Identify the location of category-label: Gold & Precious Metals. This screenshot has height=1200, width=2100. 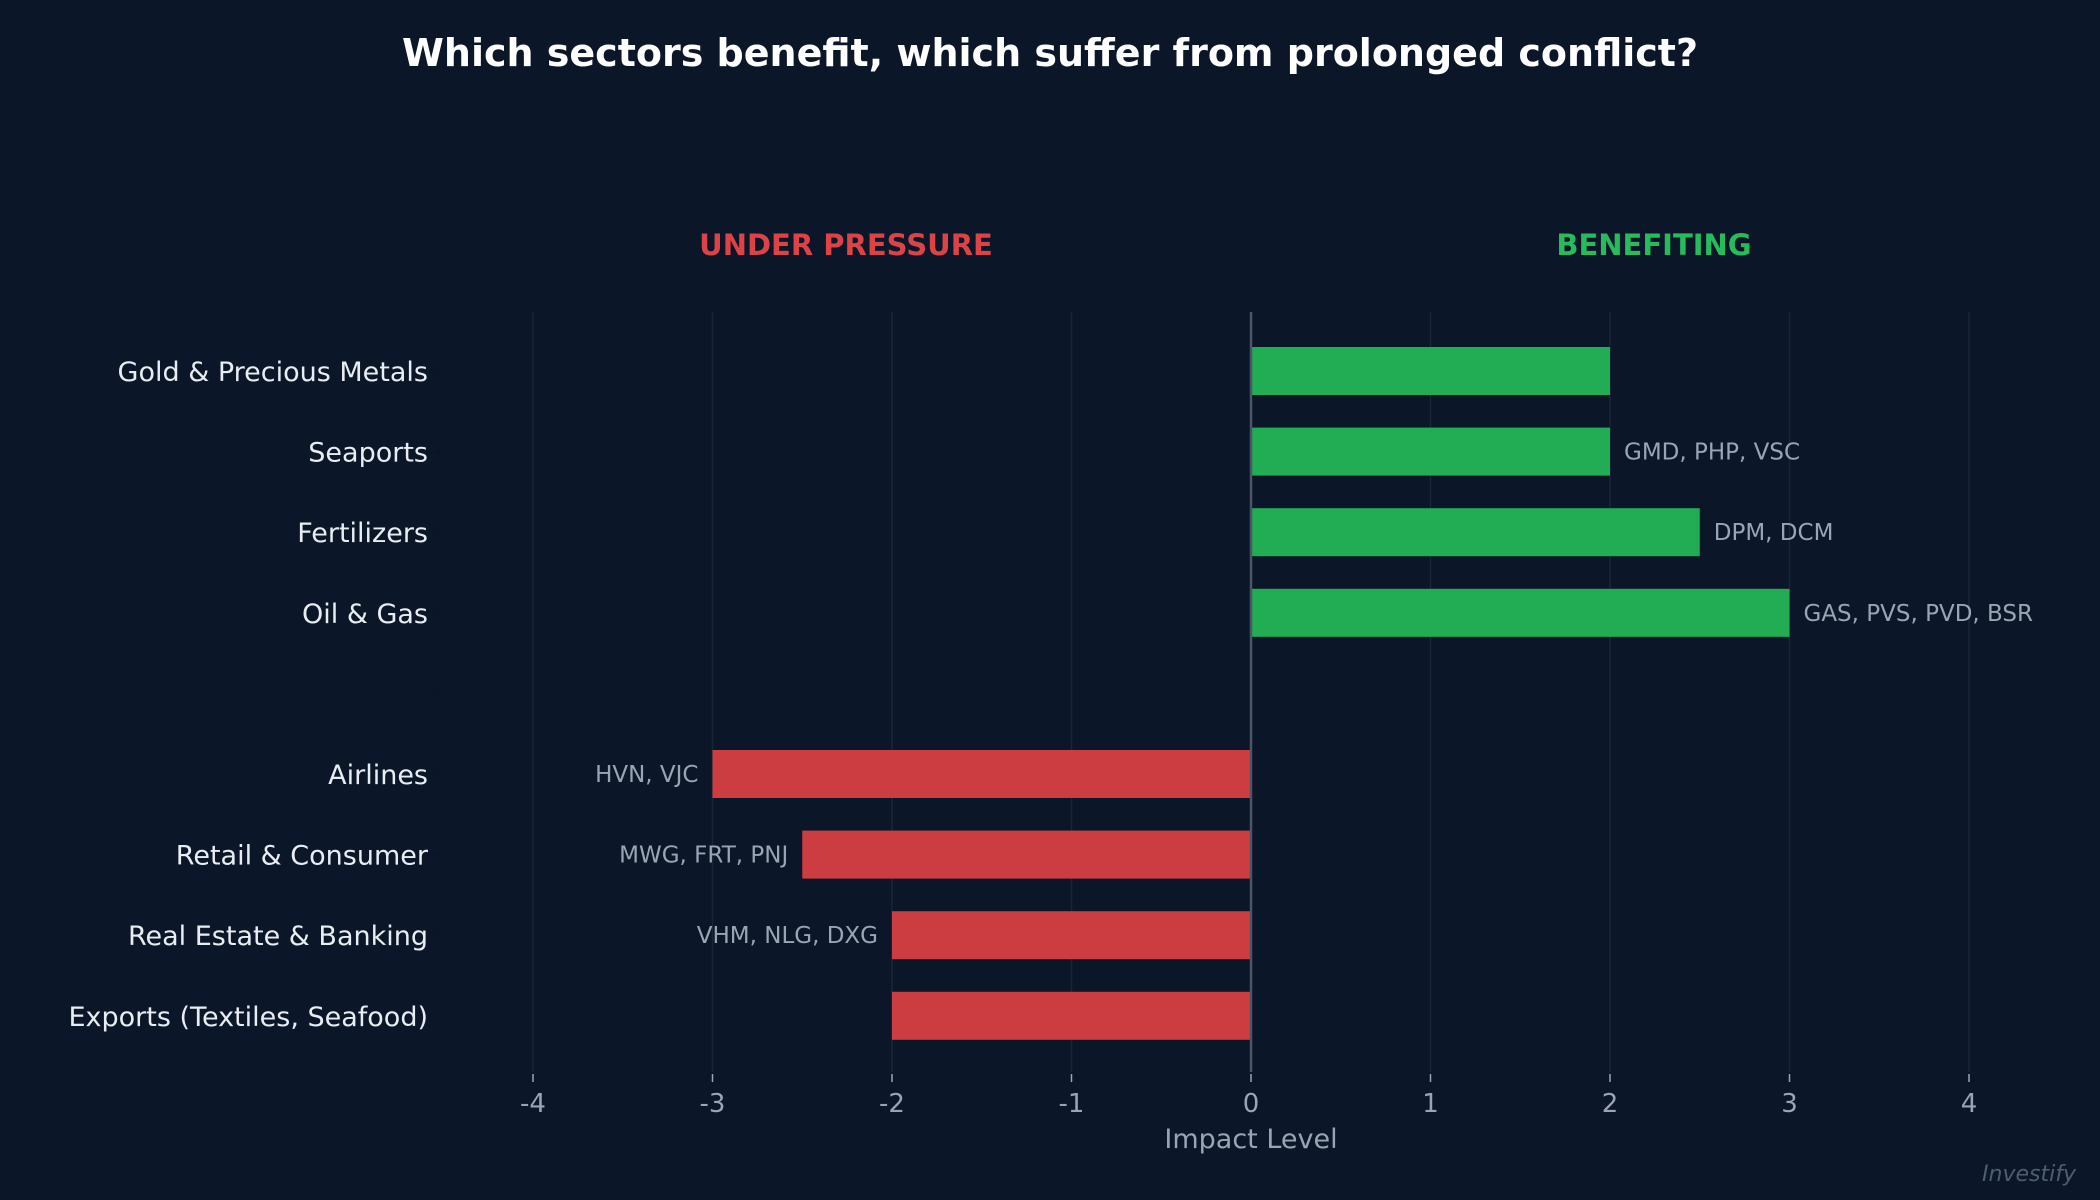
(273, 372).